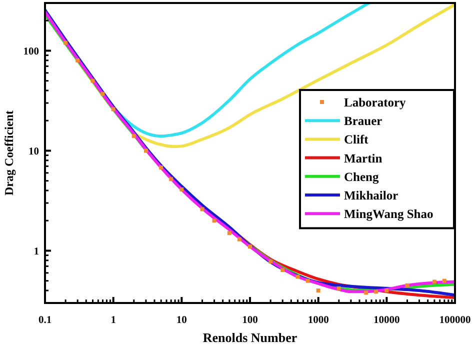 The image size is (474, 345). Describe the element at coordinates (363, 158) in the screenshot. I see `legend-label: Martin` at that location.